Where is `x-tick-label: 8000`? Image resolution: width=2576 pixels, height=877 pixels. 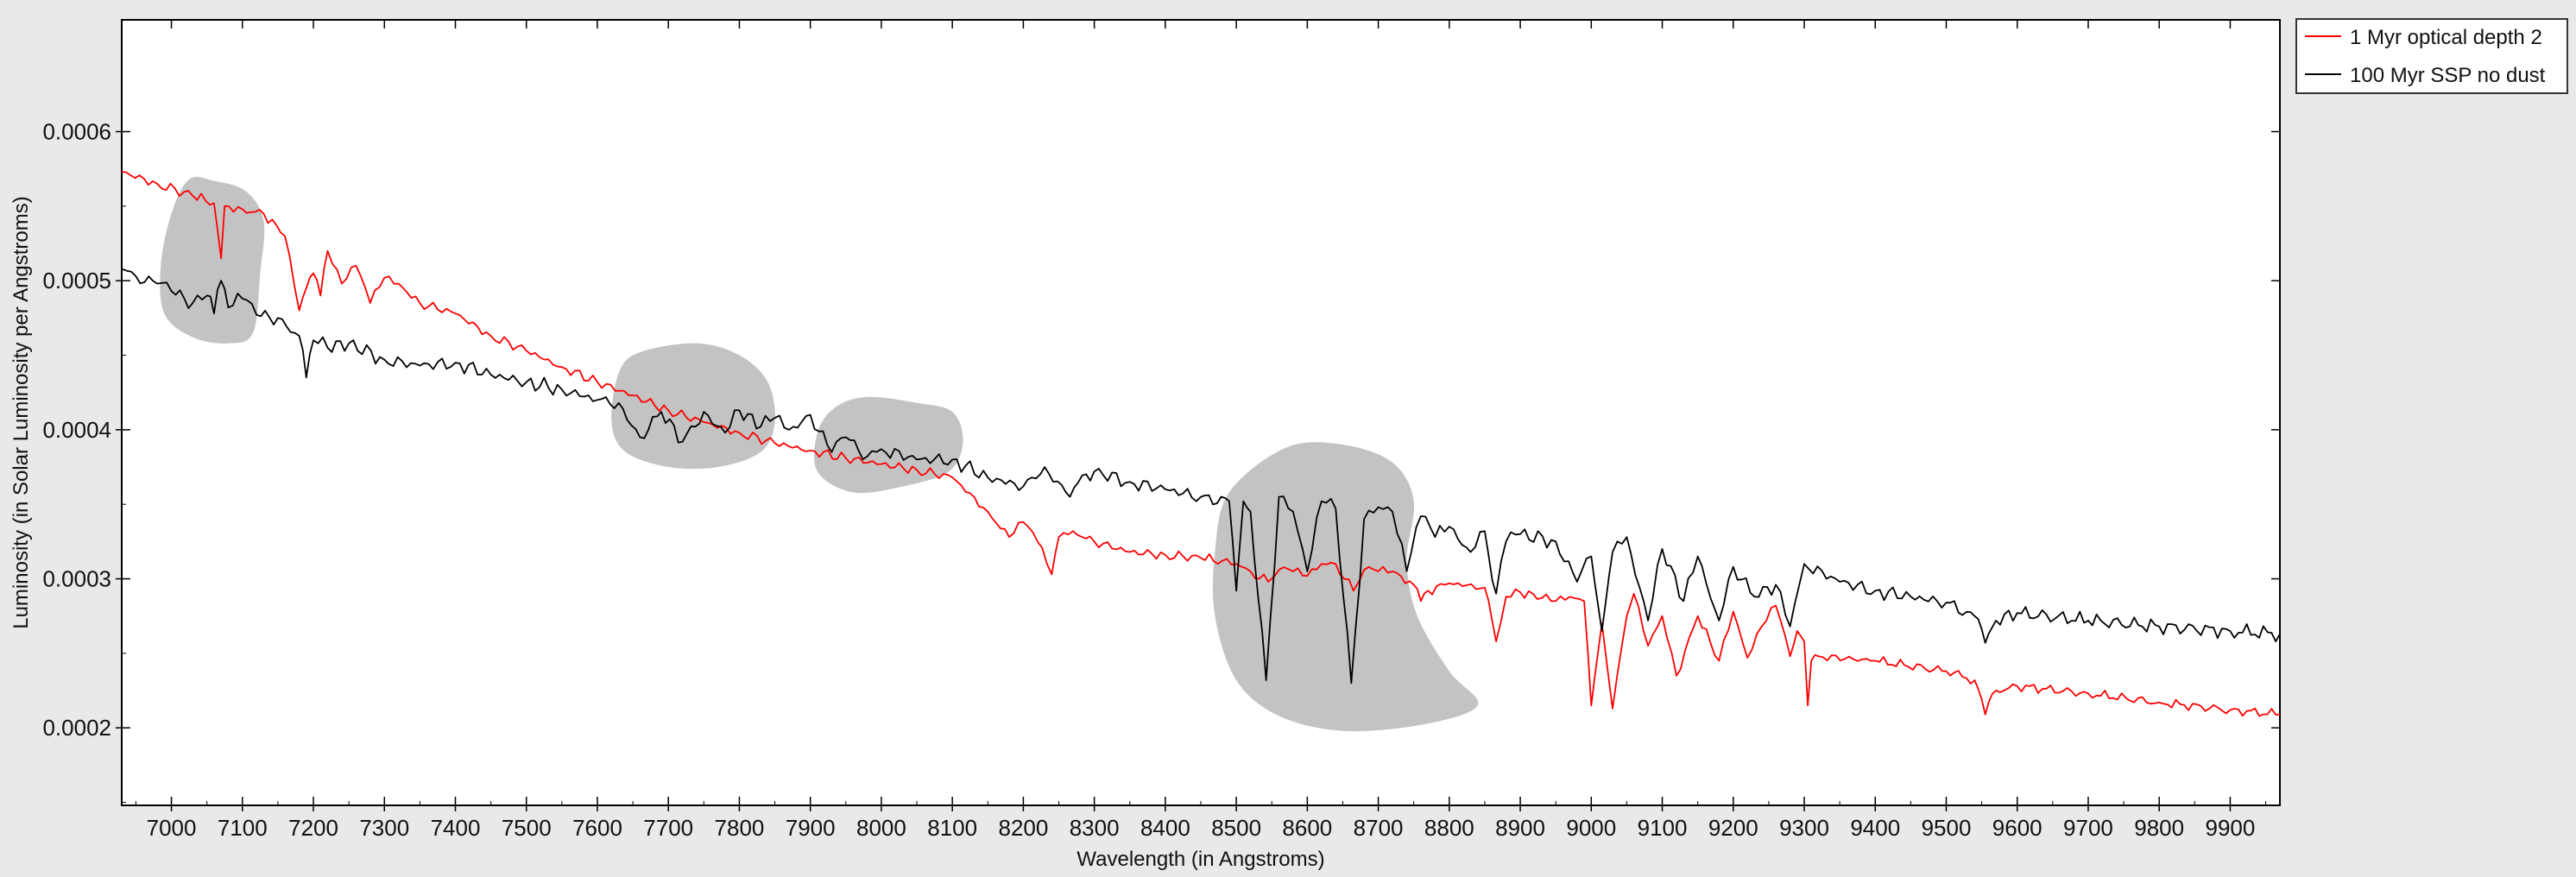
x-tick-label: 8000 is located at coordinates (881, 828).